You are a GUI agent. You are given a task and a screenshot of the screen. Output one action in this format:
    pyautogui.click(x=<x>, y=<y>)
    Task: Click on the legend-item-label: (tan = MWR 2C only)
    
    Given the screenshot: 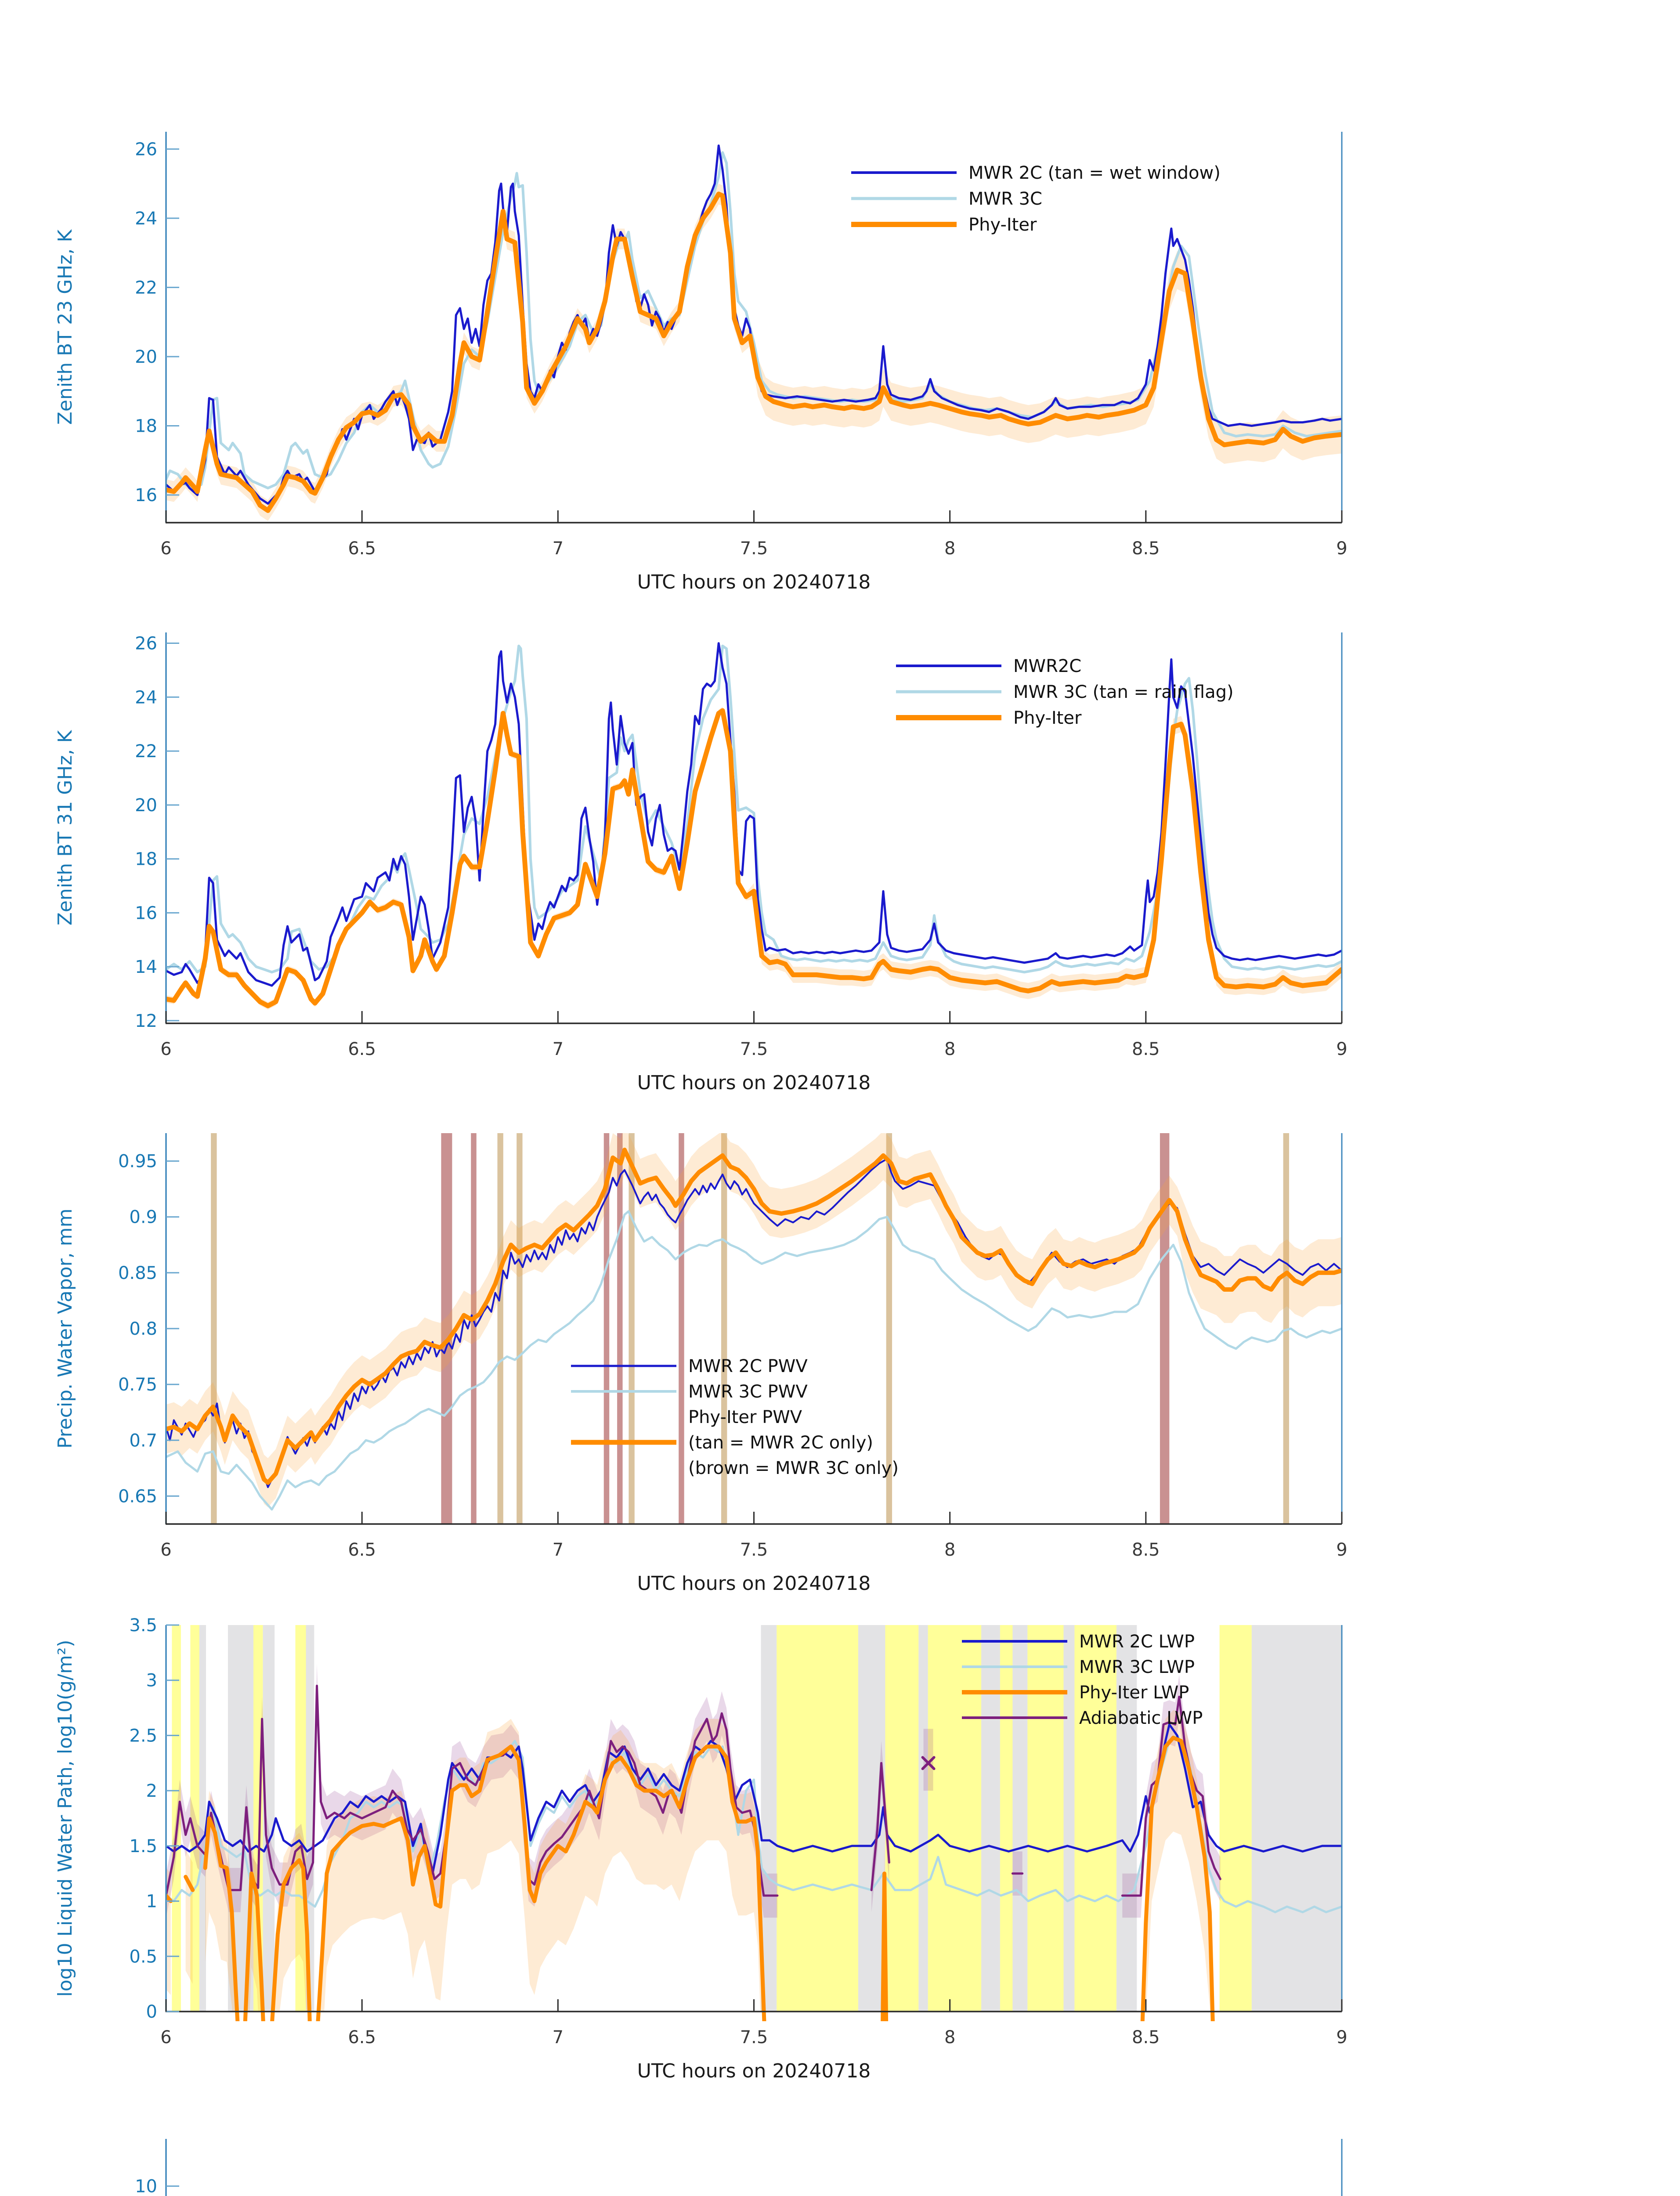 What is the action you would take?
    pyautogui.click(x=780, y=1443)
    